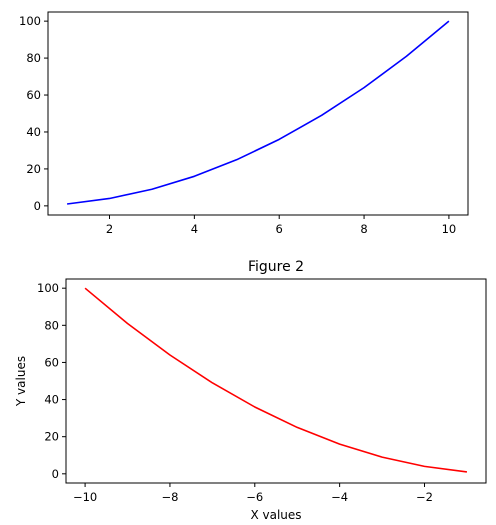  Describe the element at coordinates (279, 229) in the screenshot. I see `x-tick-label: 6` at that location.